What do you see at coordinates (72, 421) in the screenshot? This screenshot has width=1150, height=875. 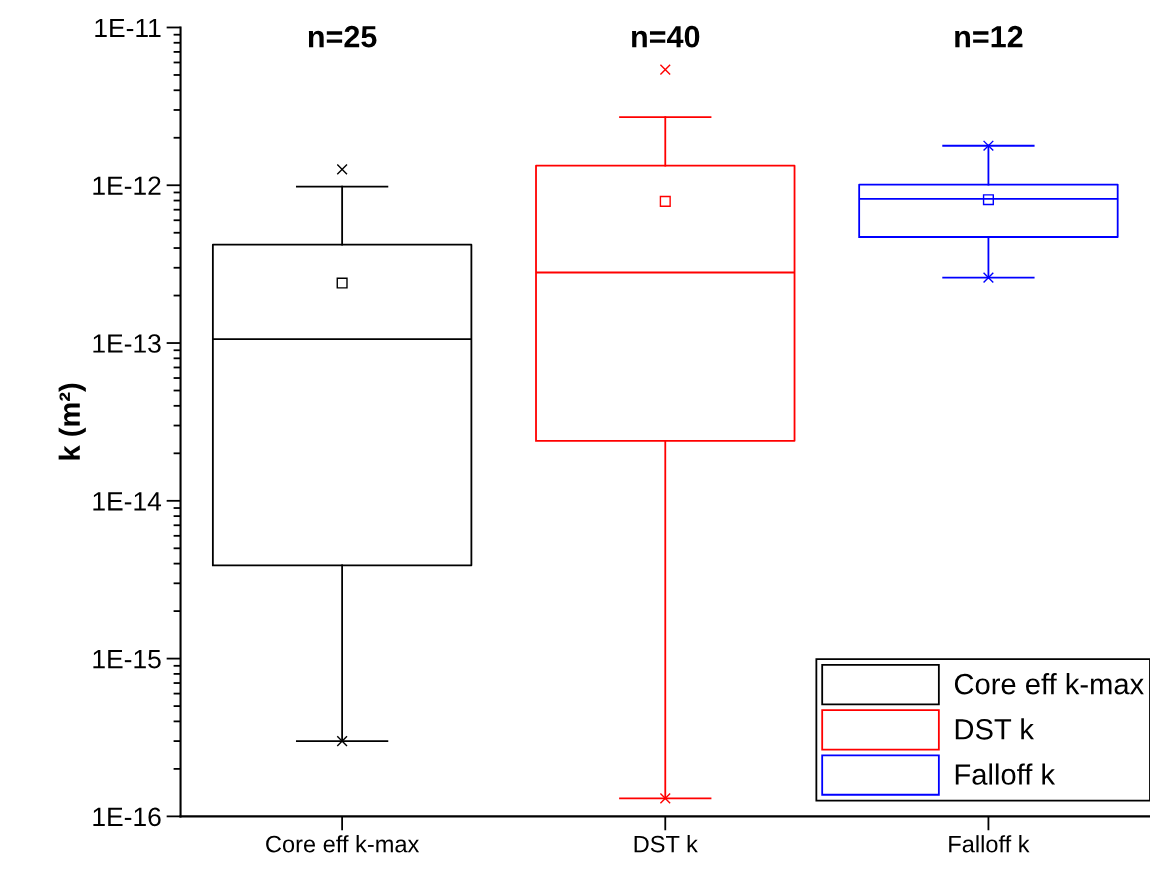 I see `y-axis-title: k (m²)` at bounding box center [72, 421].